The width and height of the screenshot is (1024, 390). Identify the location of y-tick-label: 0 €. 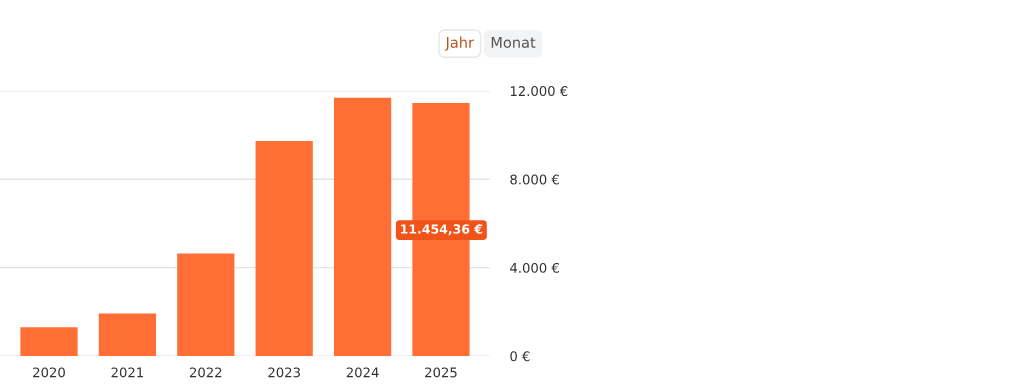
(520, 356).